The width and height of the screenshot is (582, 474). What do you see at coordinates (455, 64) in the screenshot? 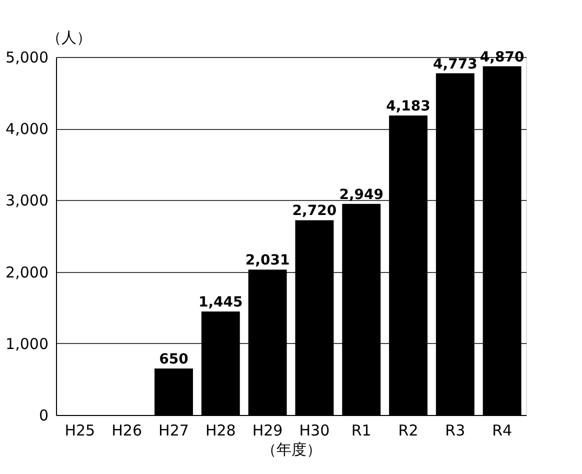
I see `data-label: 4,773` at bounding box center [455, 64].